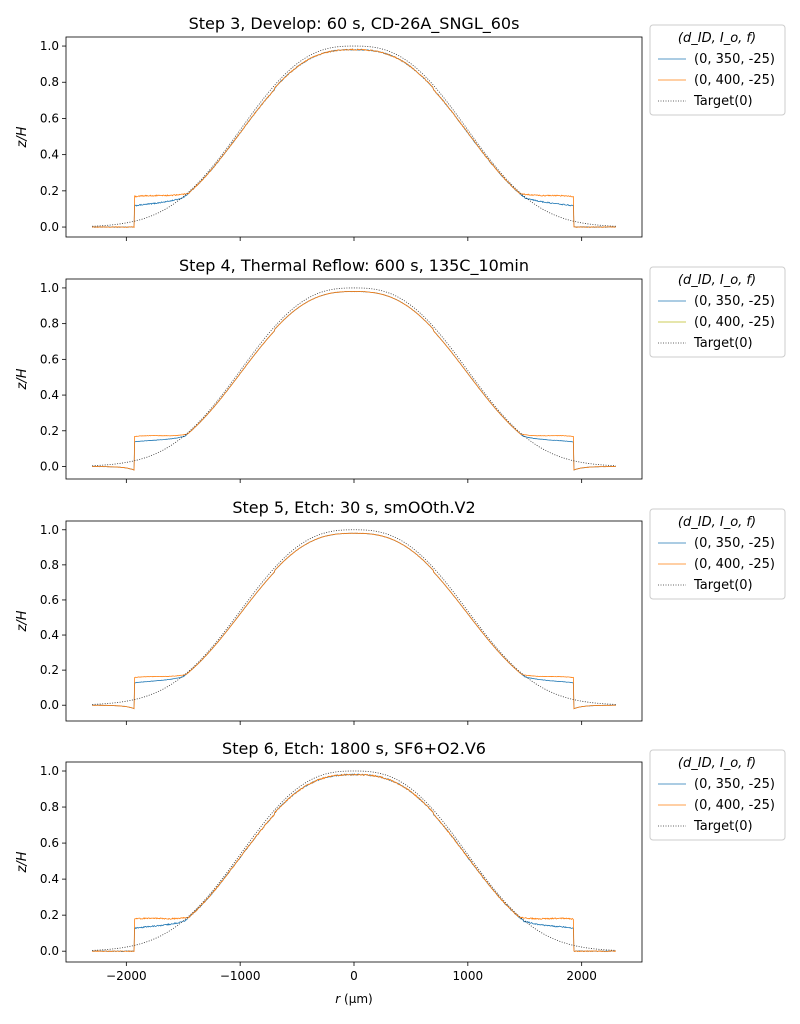 The image size is (800, 1024). I want to click on x-axis-label: r (μm), so click(353, 999).